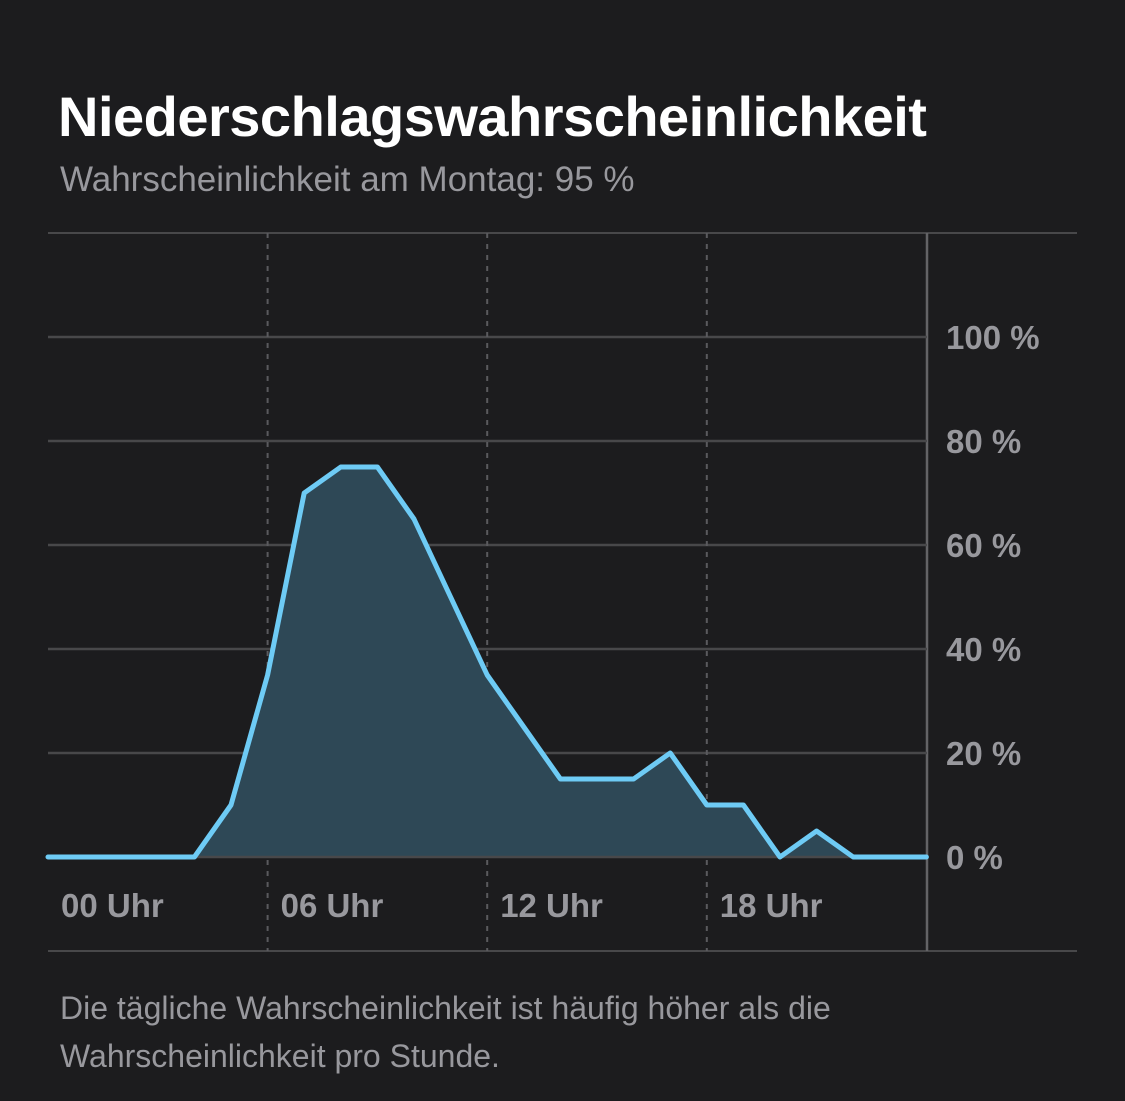 The image size is (1125, 1101). I want to click on y-tick-label: 20 %, so click(983, 753).